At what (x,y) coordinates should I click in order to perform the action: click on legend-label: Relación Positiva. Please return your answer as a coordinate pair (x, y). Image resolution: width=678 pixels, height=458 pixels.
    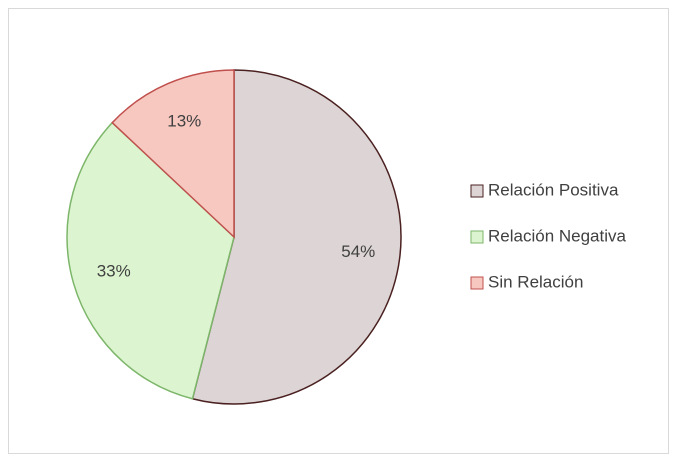
    Looking at the image, I should click on (553, 189).